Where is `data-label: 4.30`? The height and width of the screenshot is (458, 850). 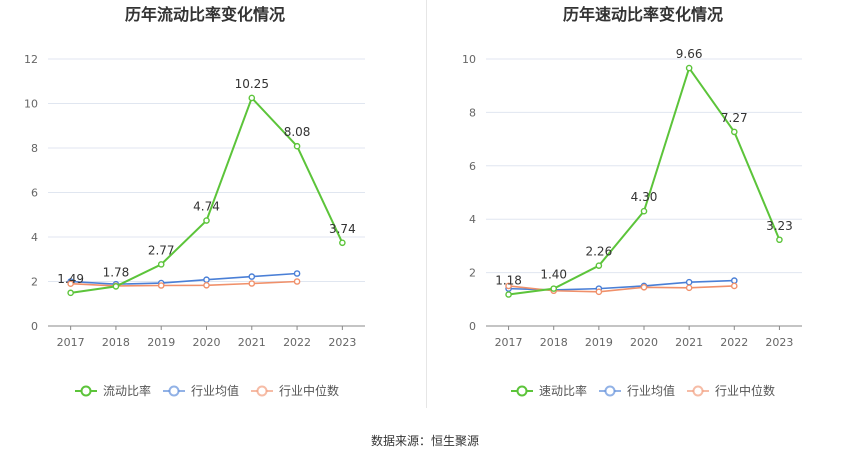 data-label: 4.30 is located at coordinates (644, 197).